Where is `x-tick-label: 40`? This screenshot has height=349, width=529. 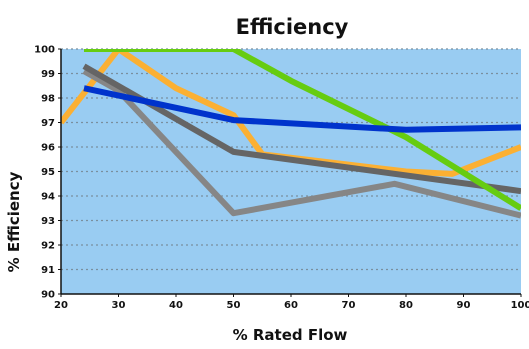 x-tick-label: 40 is located at coordinates (176, 305).